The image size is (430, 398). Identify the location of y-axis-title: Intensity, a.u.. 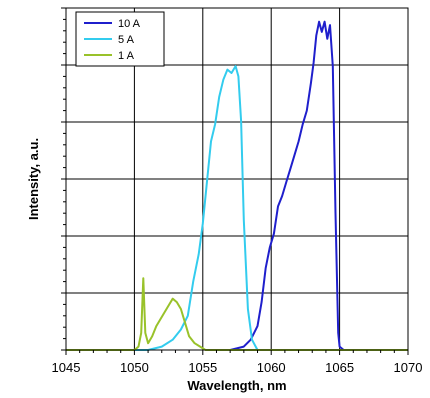
(33, 179).